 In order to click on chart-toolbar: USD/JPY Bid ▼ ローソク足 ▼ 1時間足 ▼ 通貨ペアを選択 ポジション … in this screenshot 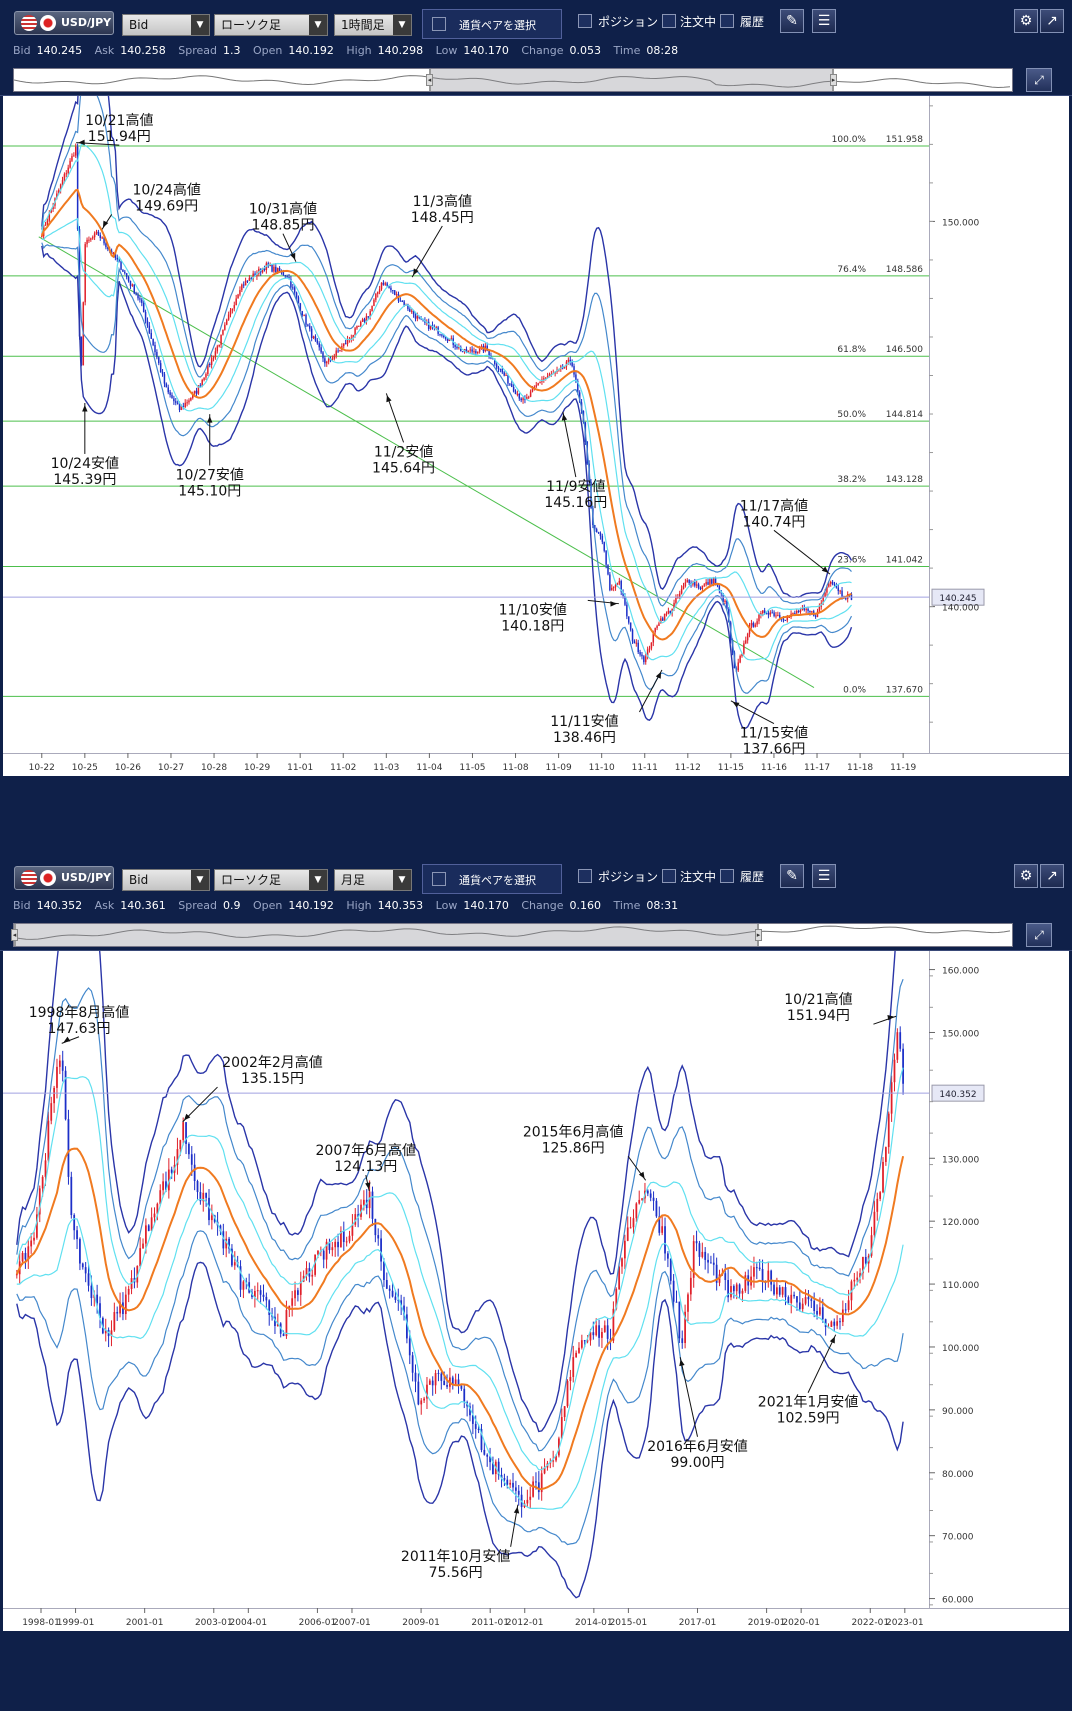, I will do `click(536, 48)`.